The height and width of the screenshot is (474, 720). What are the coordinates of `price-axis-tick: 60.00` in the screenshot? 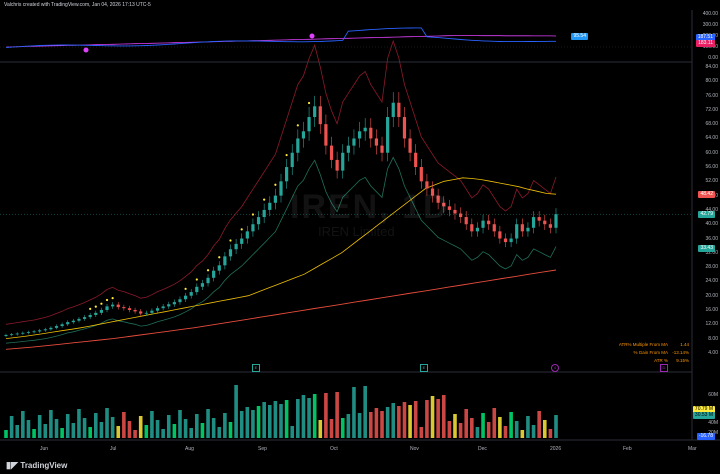 It's located at (711, 152).